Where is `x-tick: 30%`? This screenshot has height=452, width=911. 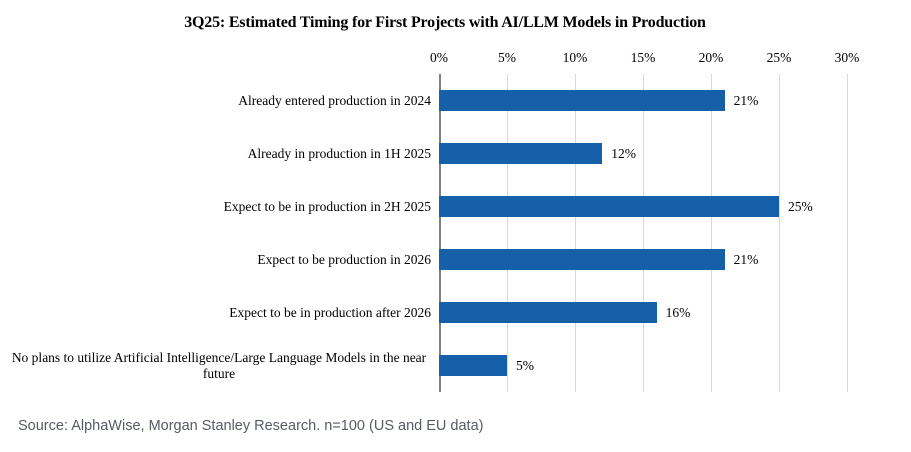
x-tick: 30% is located at coordinates (847, 57).